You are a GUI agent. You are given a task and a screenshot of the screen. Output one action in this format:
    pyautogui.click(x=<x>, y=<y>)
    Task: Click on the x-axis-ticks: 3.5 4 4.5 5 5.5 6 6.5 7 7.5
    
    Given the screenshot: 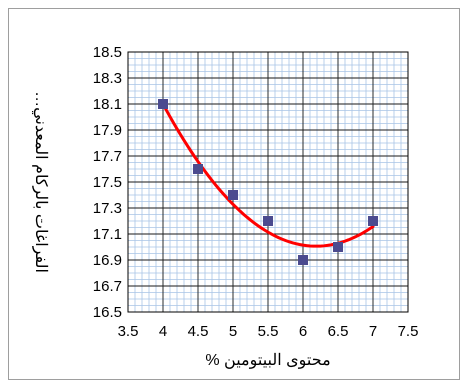 What is the action you would take?
    pyautogui.click(x=268, y=331)
    